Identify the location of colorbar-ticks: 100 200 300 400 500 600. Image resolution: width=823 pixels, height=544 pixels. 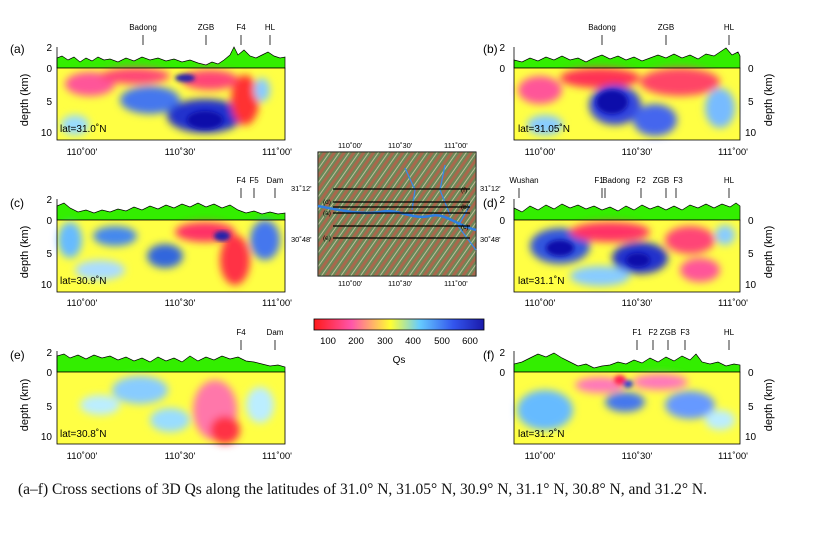
(399, 341).